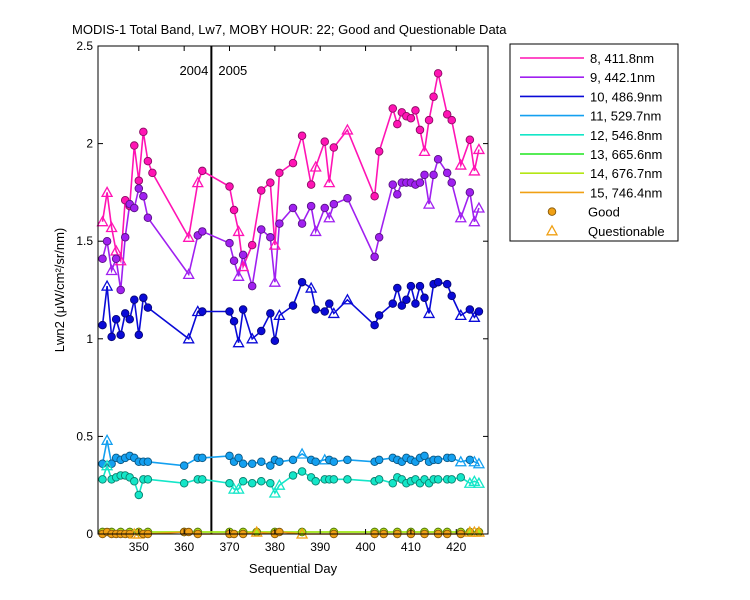  I want to click on series-line, so click(290, 311).